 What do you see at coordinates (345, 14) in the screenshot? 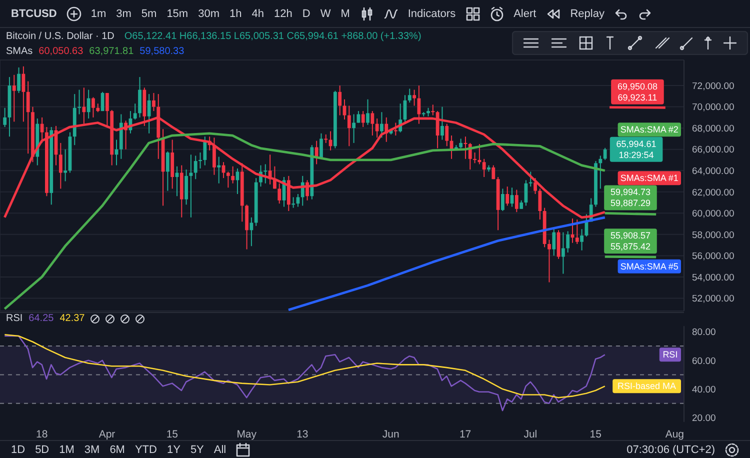
I see `text: M` at bounding box center [345, 14].